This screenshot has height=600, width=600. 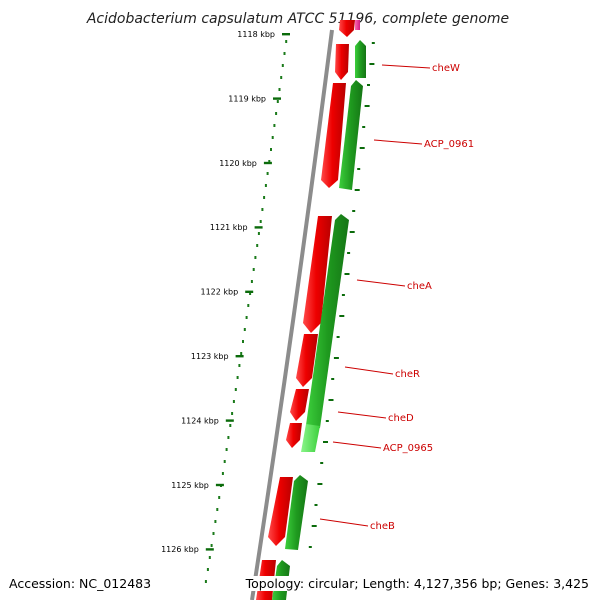 I want to click on scale-ruler, so click(x=246, y=311).